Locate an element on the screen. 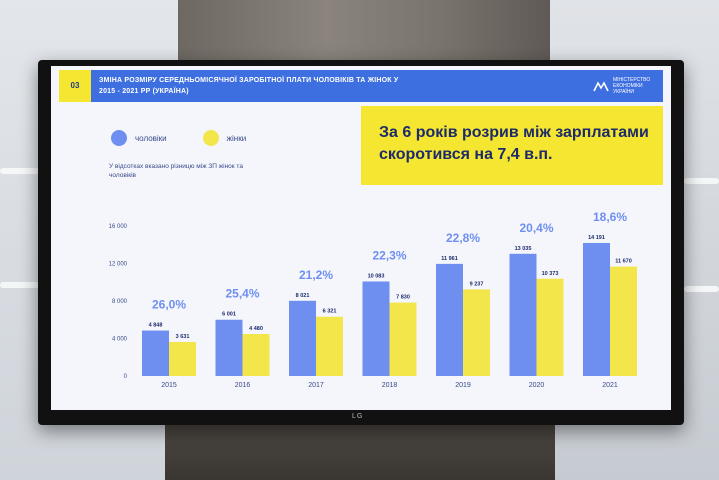  y-tick-label: 4 000 is located at coordinates (120, 340).